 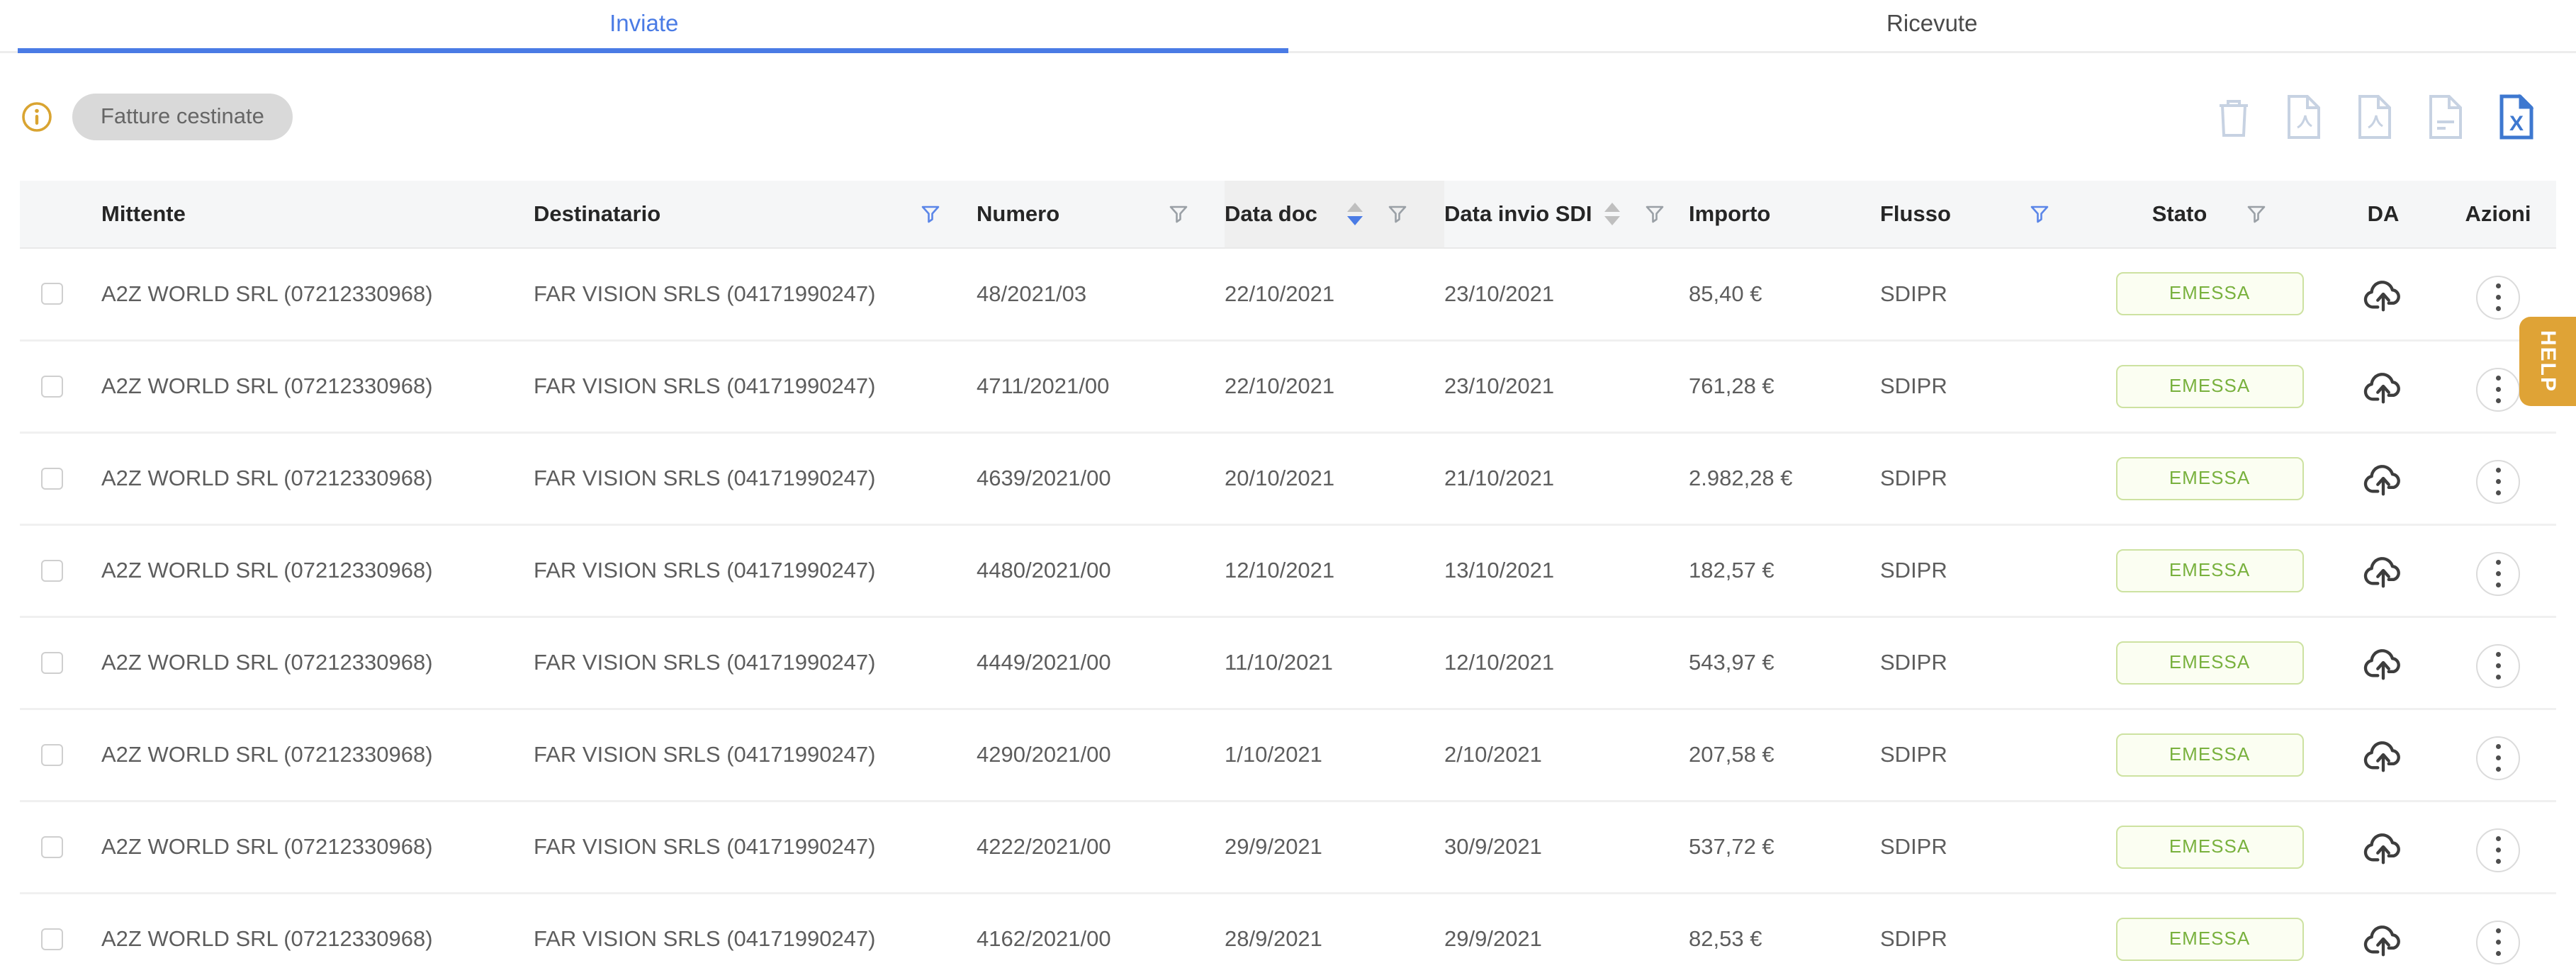 I want to click on trash-icon, so click(x=2234, y=117).